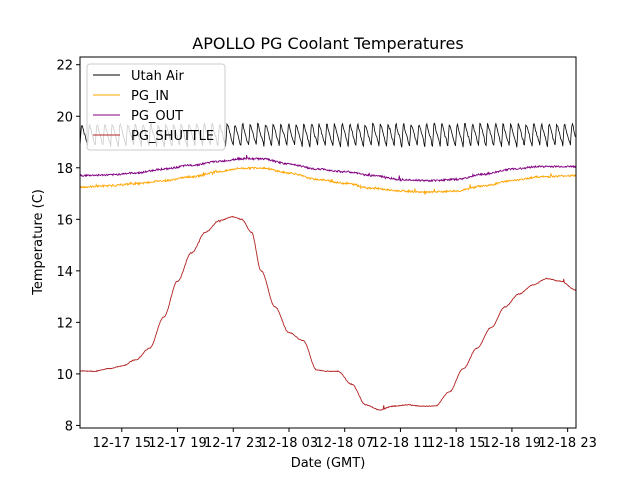  What do you see at coordinates (289, 443) in the screenshot?
I see `x-tick-label: 12-18 03` at bounding box center [289, 443].